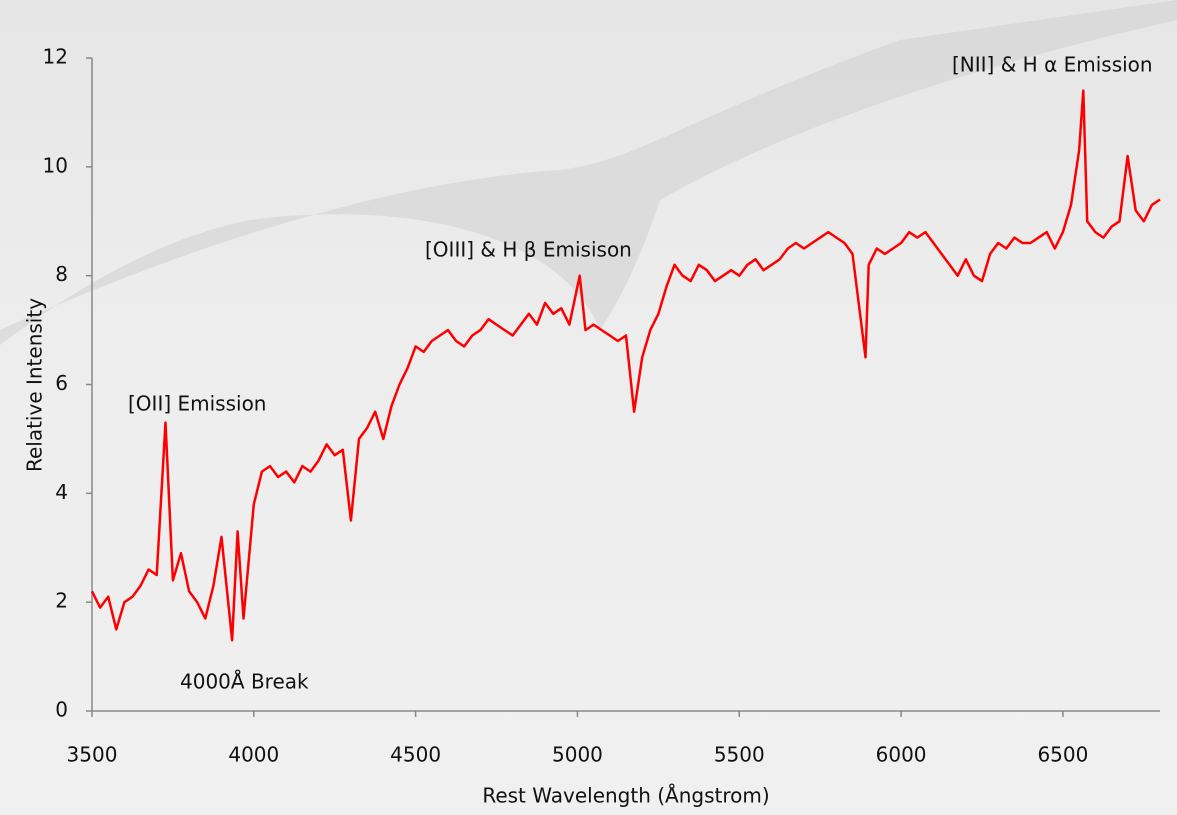  Describe the element at coordinates (35, 385) in the screenshot. I see `y-axis-label: Relative Intensity` at that location.